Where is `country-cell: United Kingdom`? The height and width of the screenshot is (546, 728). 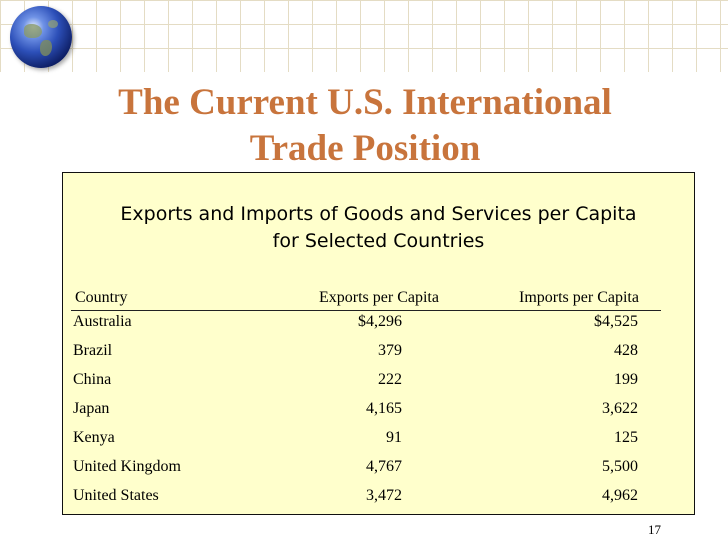 country-cell: United Kingdom is located at coordinates (127, 466).